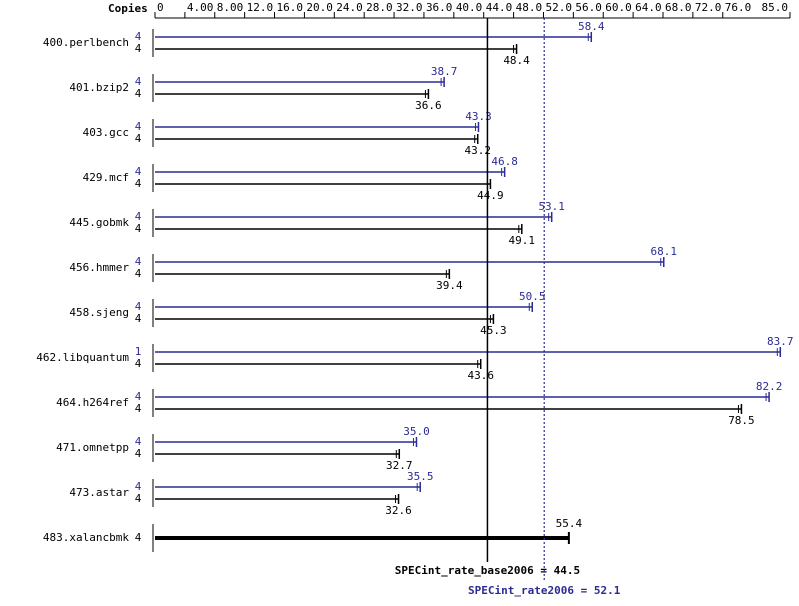  Describe the element at coordinates (138, 351) in the screenshot. I see `copies-label: 1` at that location.